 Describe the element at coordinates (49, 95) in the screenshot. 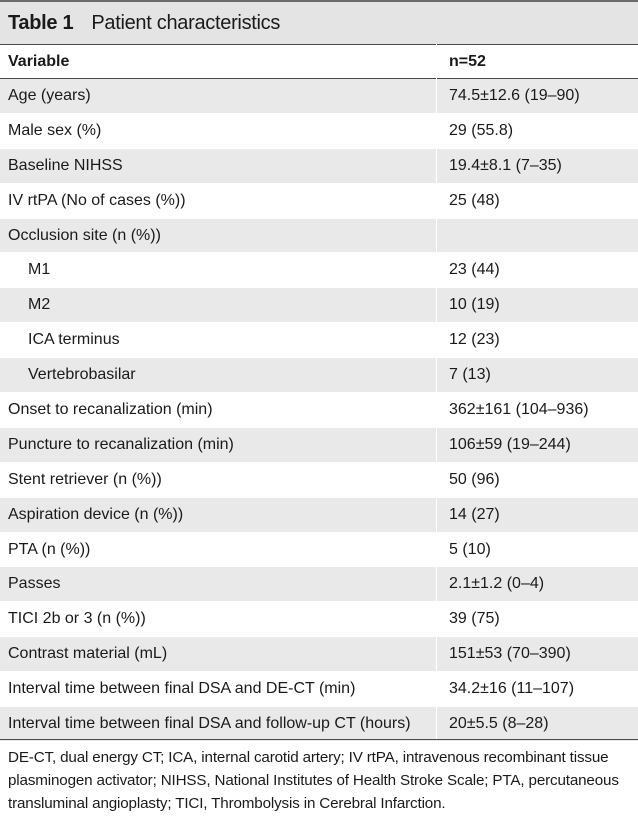

I see `row-label: Age (years)` at that location.